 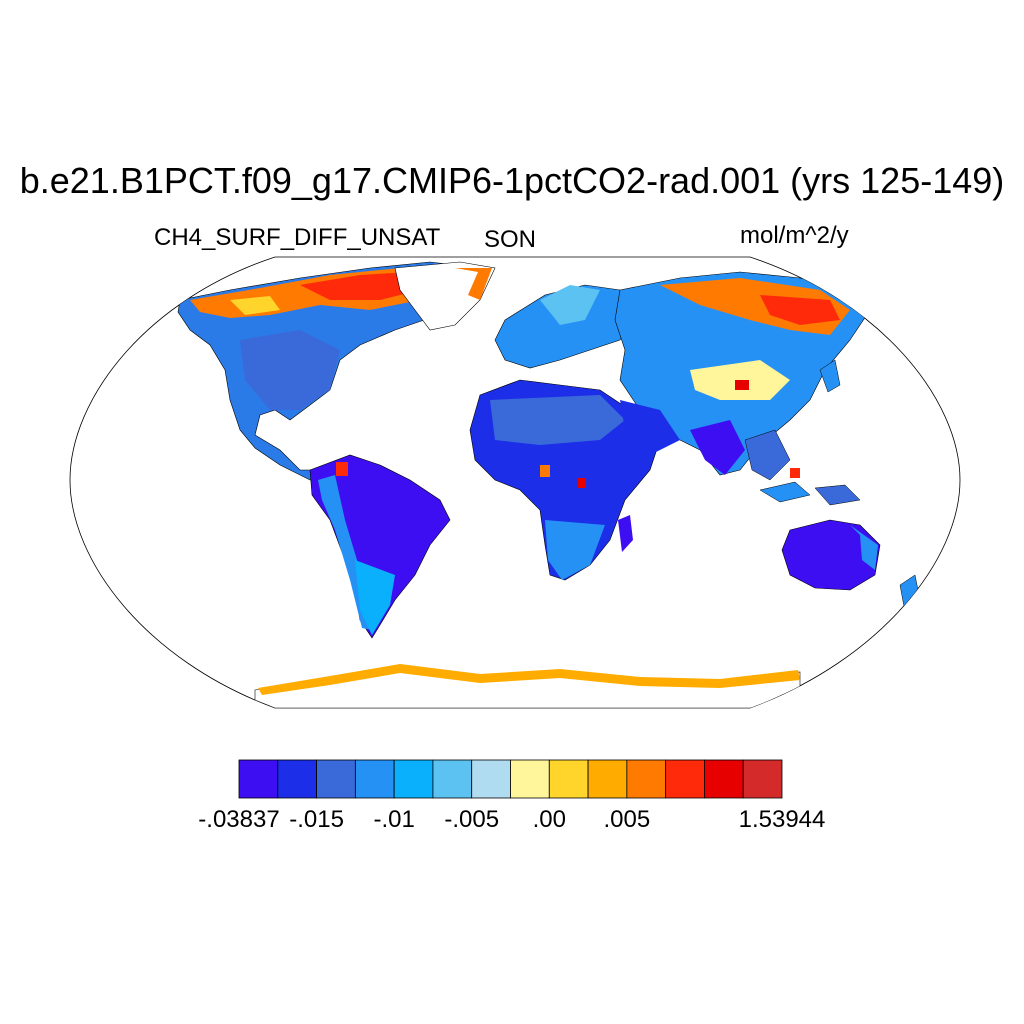 What do you see at coordinates (316, 819) in the screenshot?
I see `colorbar-tick-label: -.015` at bounding box center [316, 819].